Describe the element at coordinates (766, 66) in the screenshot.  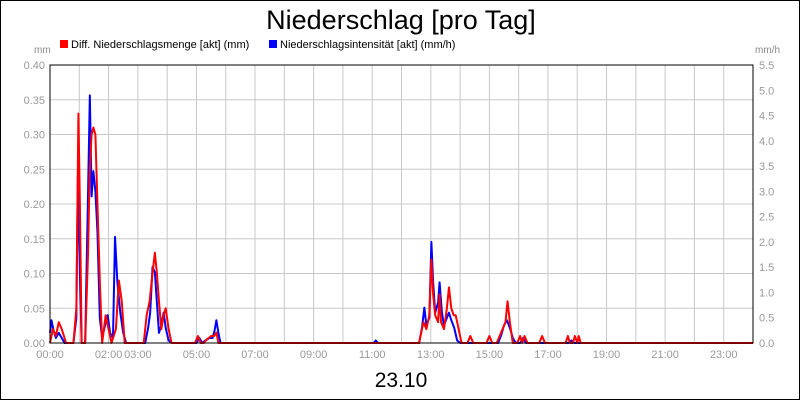
I see `right-axis-tick-label: 5.5` at that location.